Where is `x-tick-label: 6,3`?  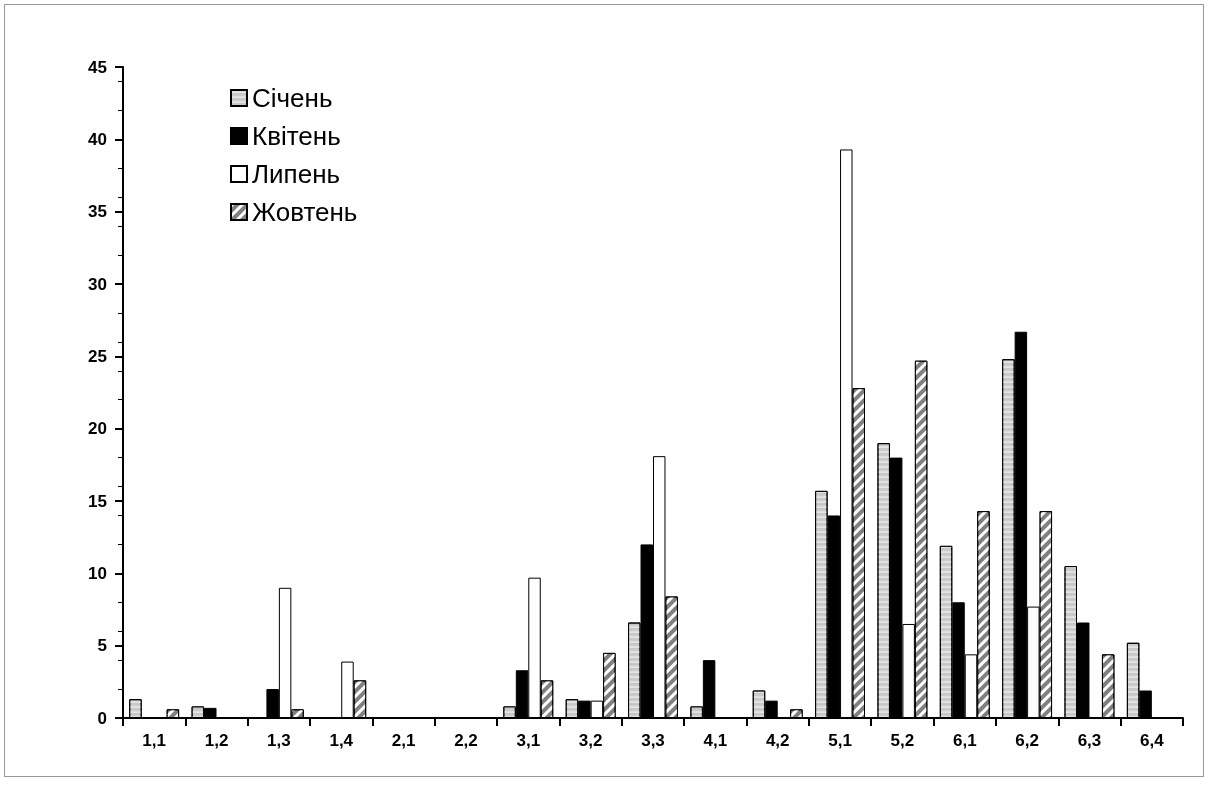 x-tick-label: 6,3 is located at coordinates (1089, 740).